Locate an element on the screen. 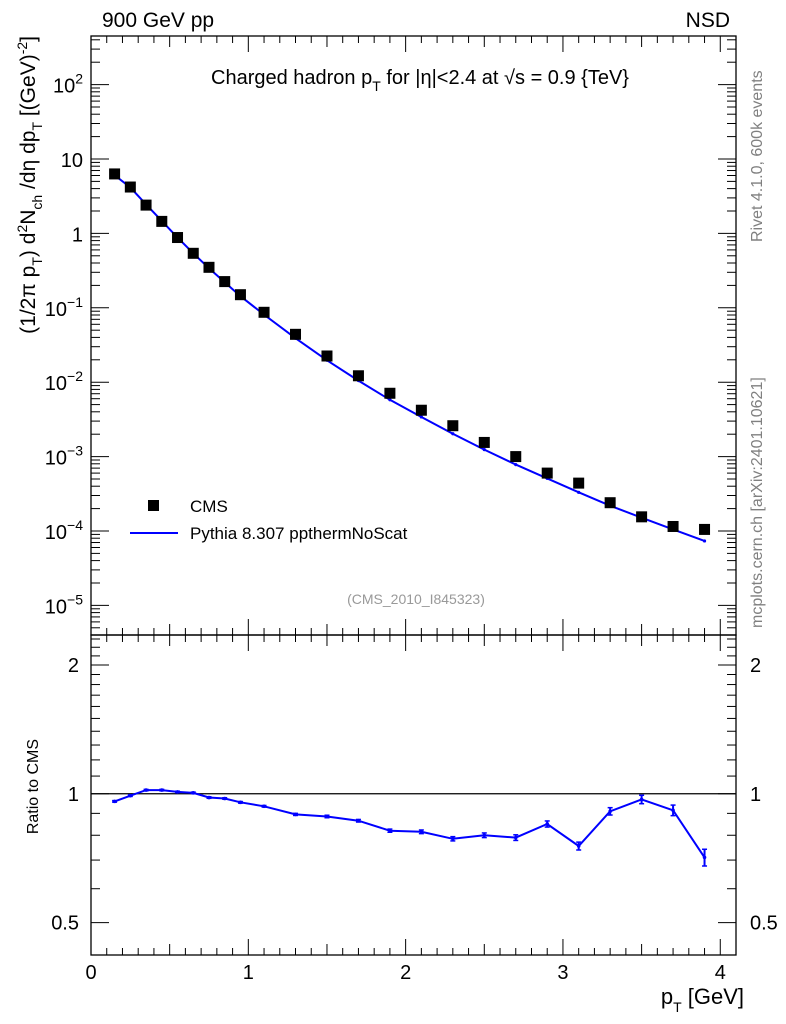  y-tick-label: 10 is located at coordinates (72, 161).